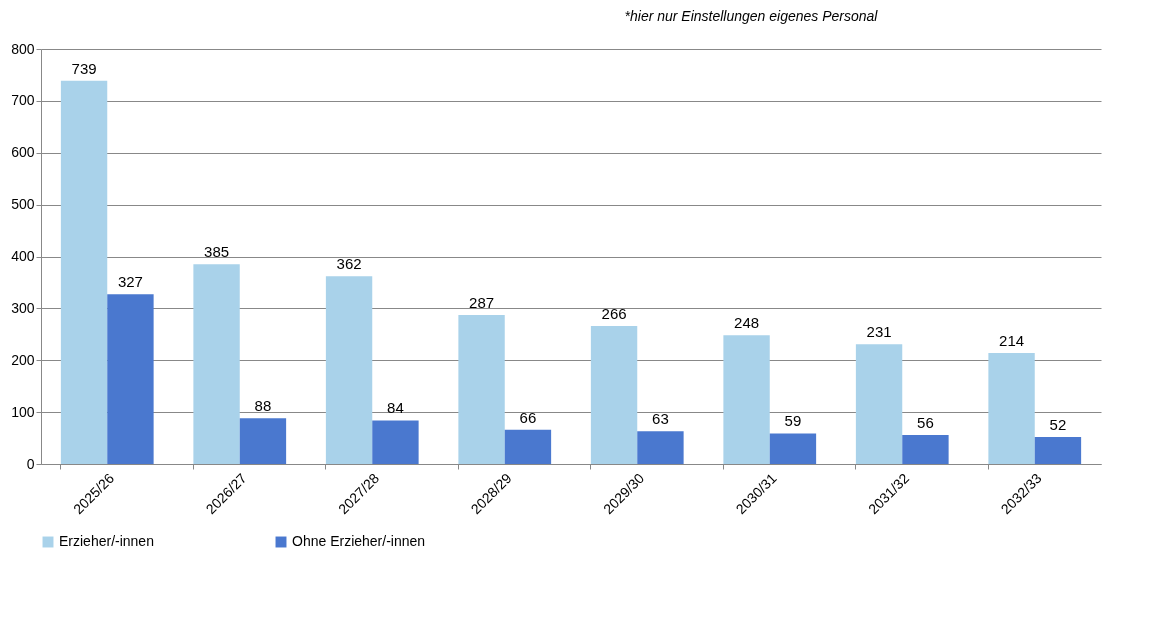 This screenshot has width=1158, height=626. What do you see at coordinates (925, 422) in the screenshot?
I see `data-label: 56` at bounding box center [925, 422].